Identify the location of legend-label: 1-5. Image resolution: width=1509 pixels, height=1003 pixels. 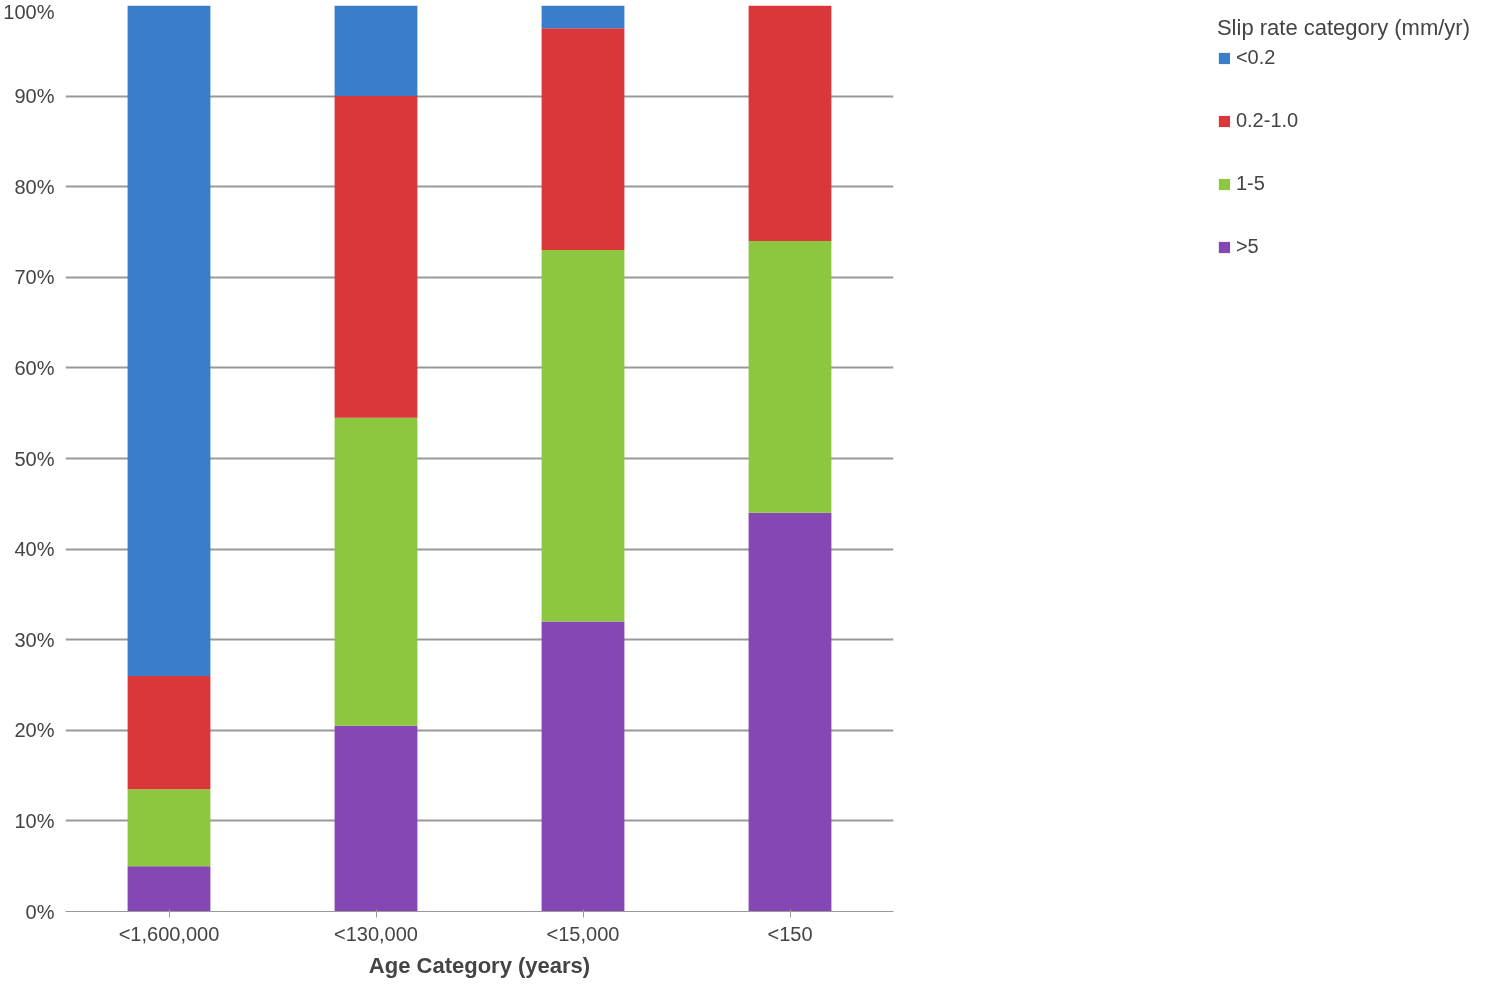
(1250, 183).